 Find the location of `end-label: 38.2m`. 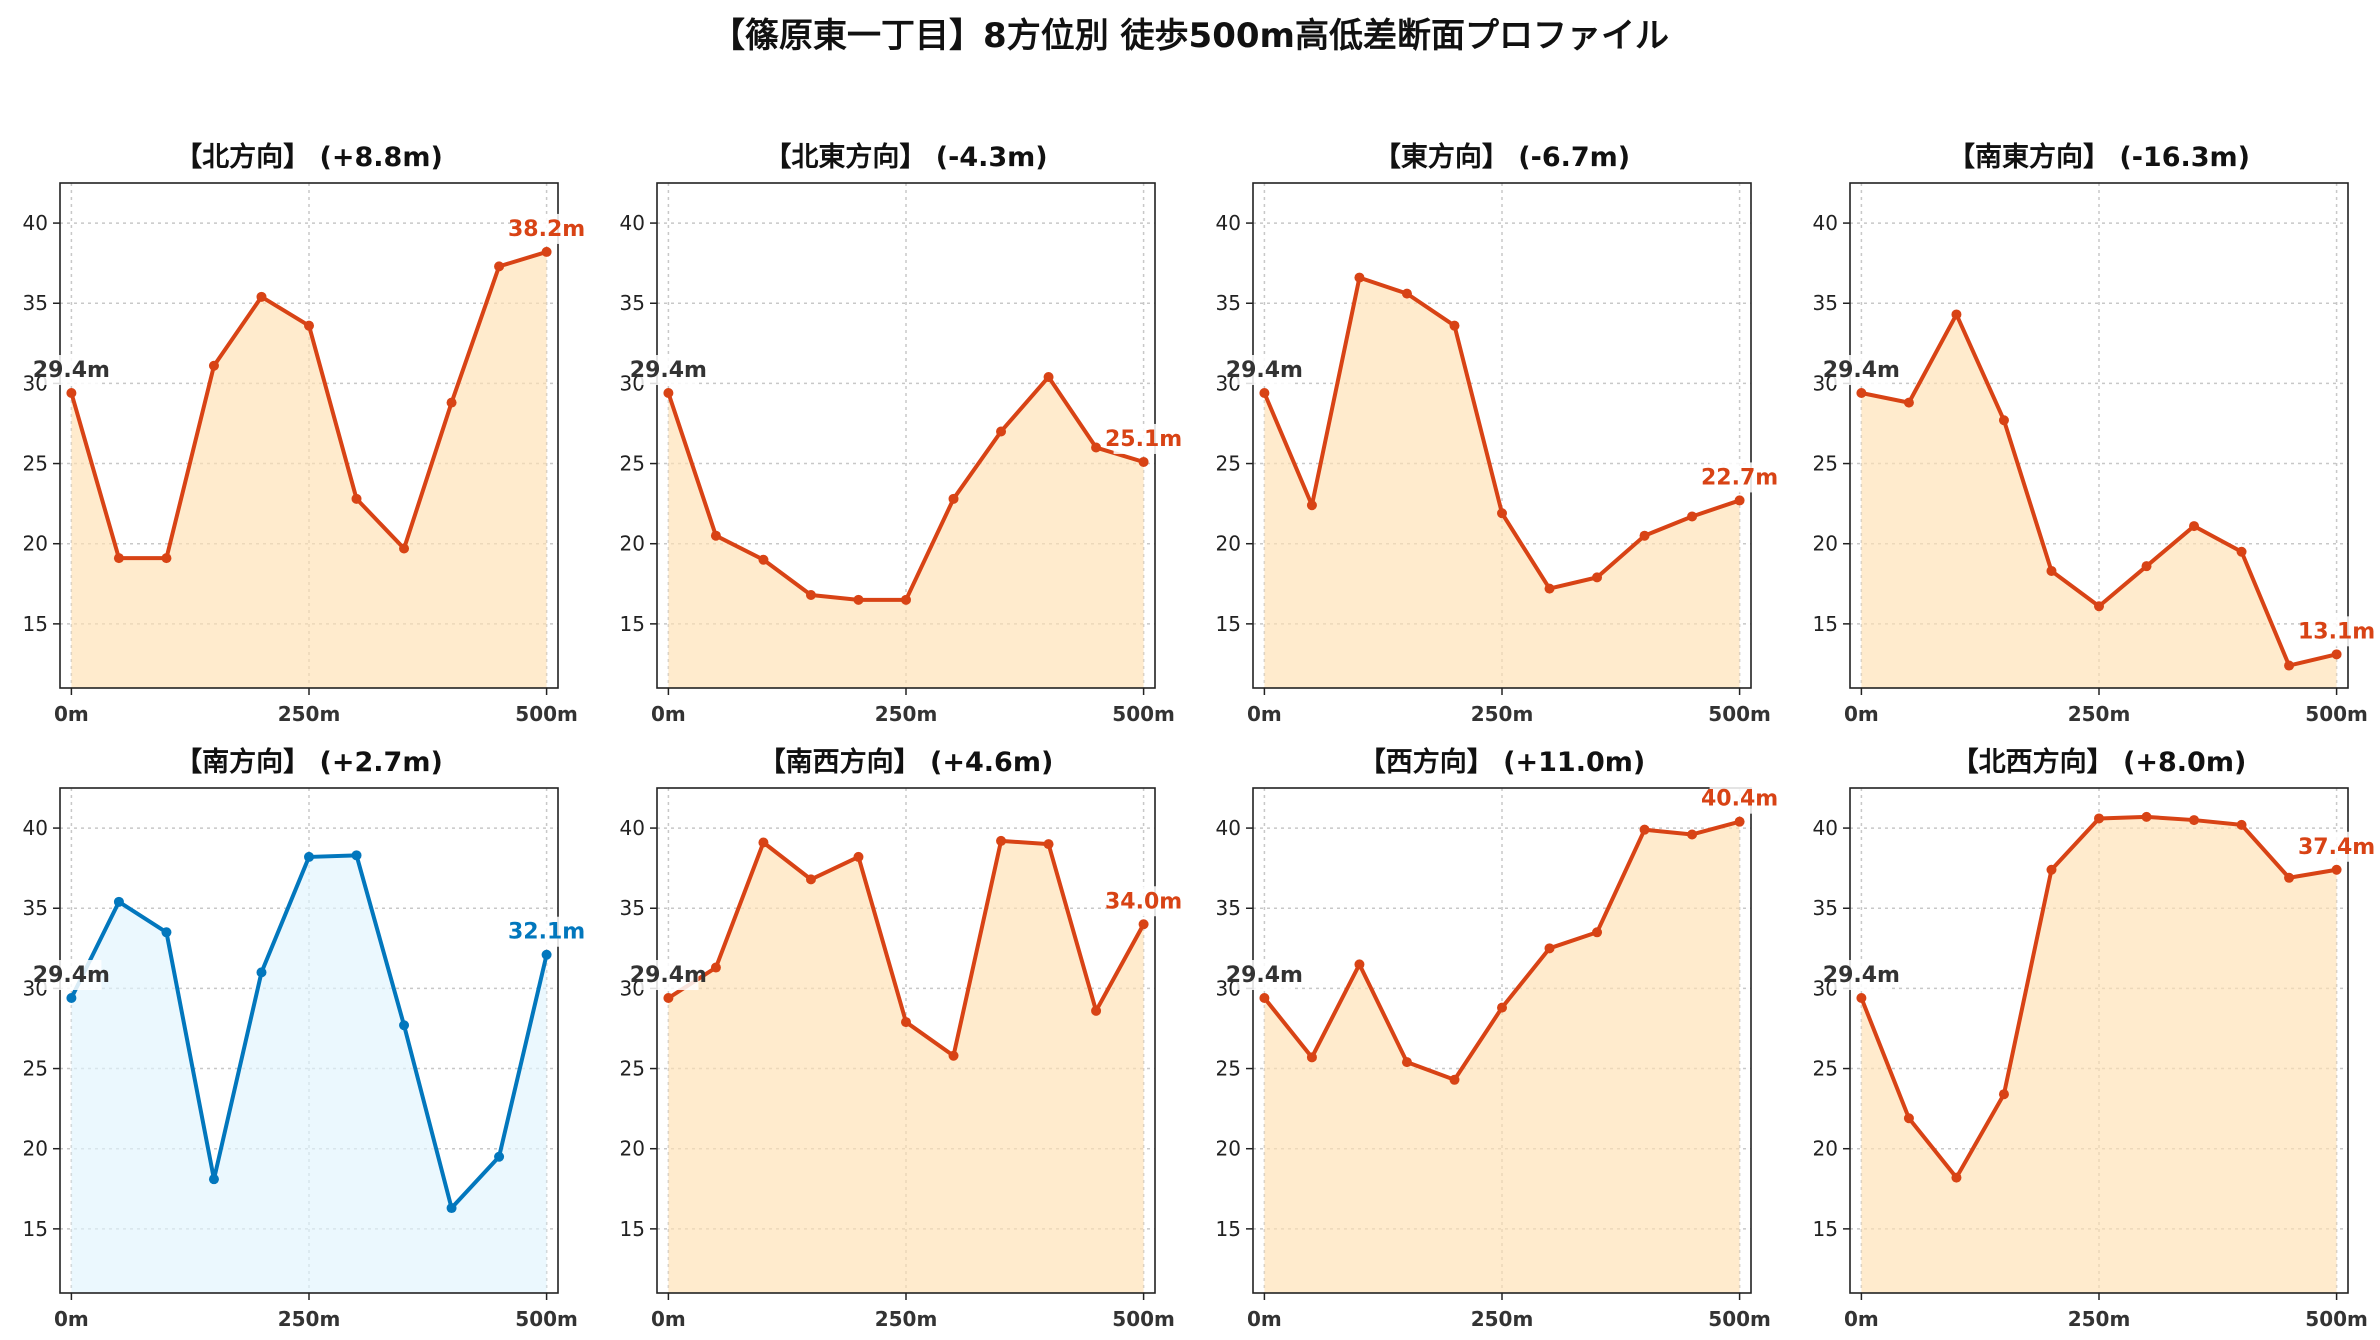

end-label: 38.2m is located at coordinates (546, 229).